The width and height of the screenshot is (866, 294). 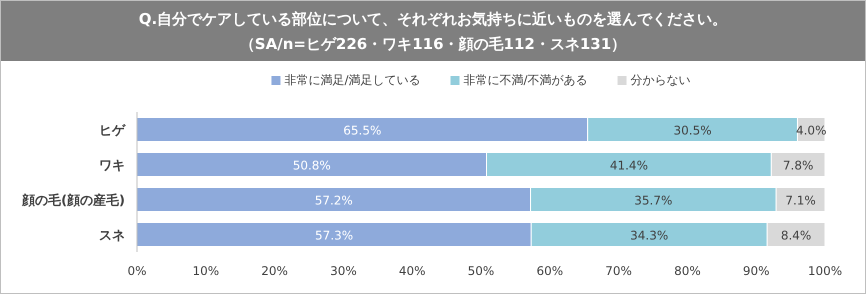 I want to click on legend-label: 非常に不満/不満がある, so click(x=526, y=80).